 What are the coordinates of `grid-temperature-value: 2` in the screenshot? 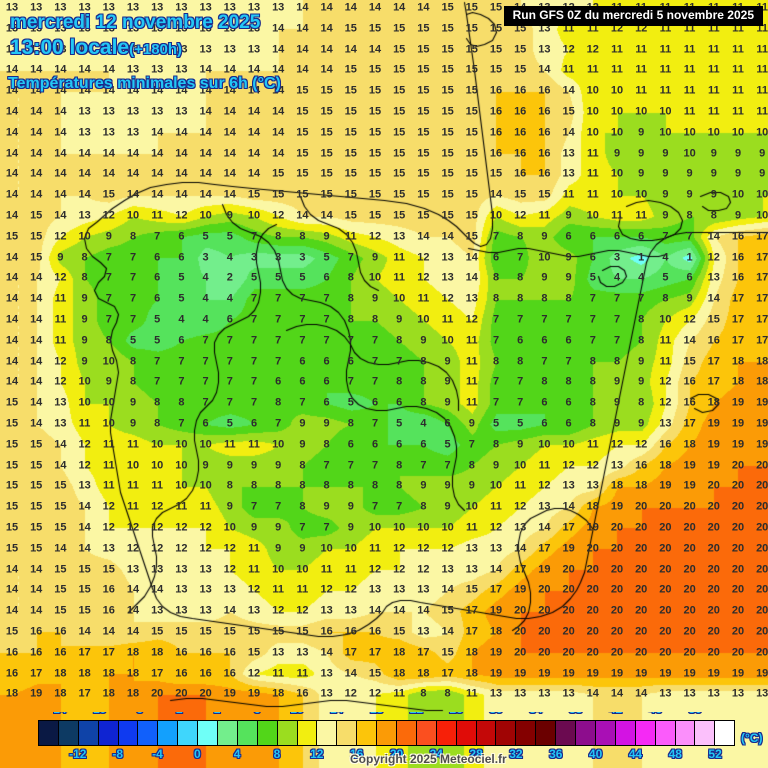 It's located at (229, 277).